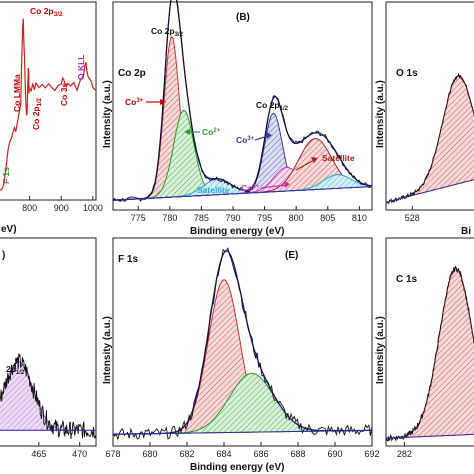  Describe the element at coordinates (261, 138) in the screenshot. I see `panel-b-arrow-co3plus-right` at that location.